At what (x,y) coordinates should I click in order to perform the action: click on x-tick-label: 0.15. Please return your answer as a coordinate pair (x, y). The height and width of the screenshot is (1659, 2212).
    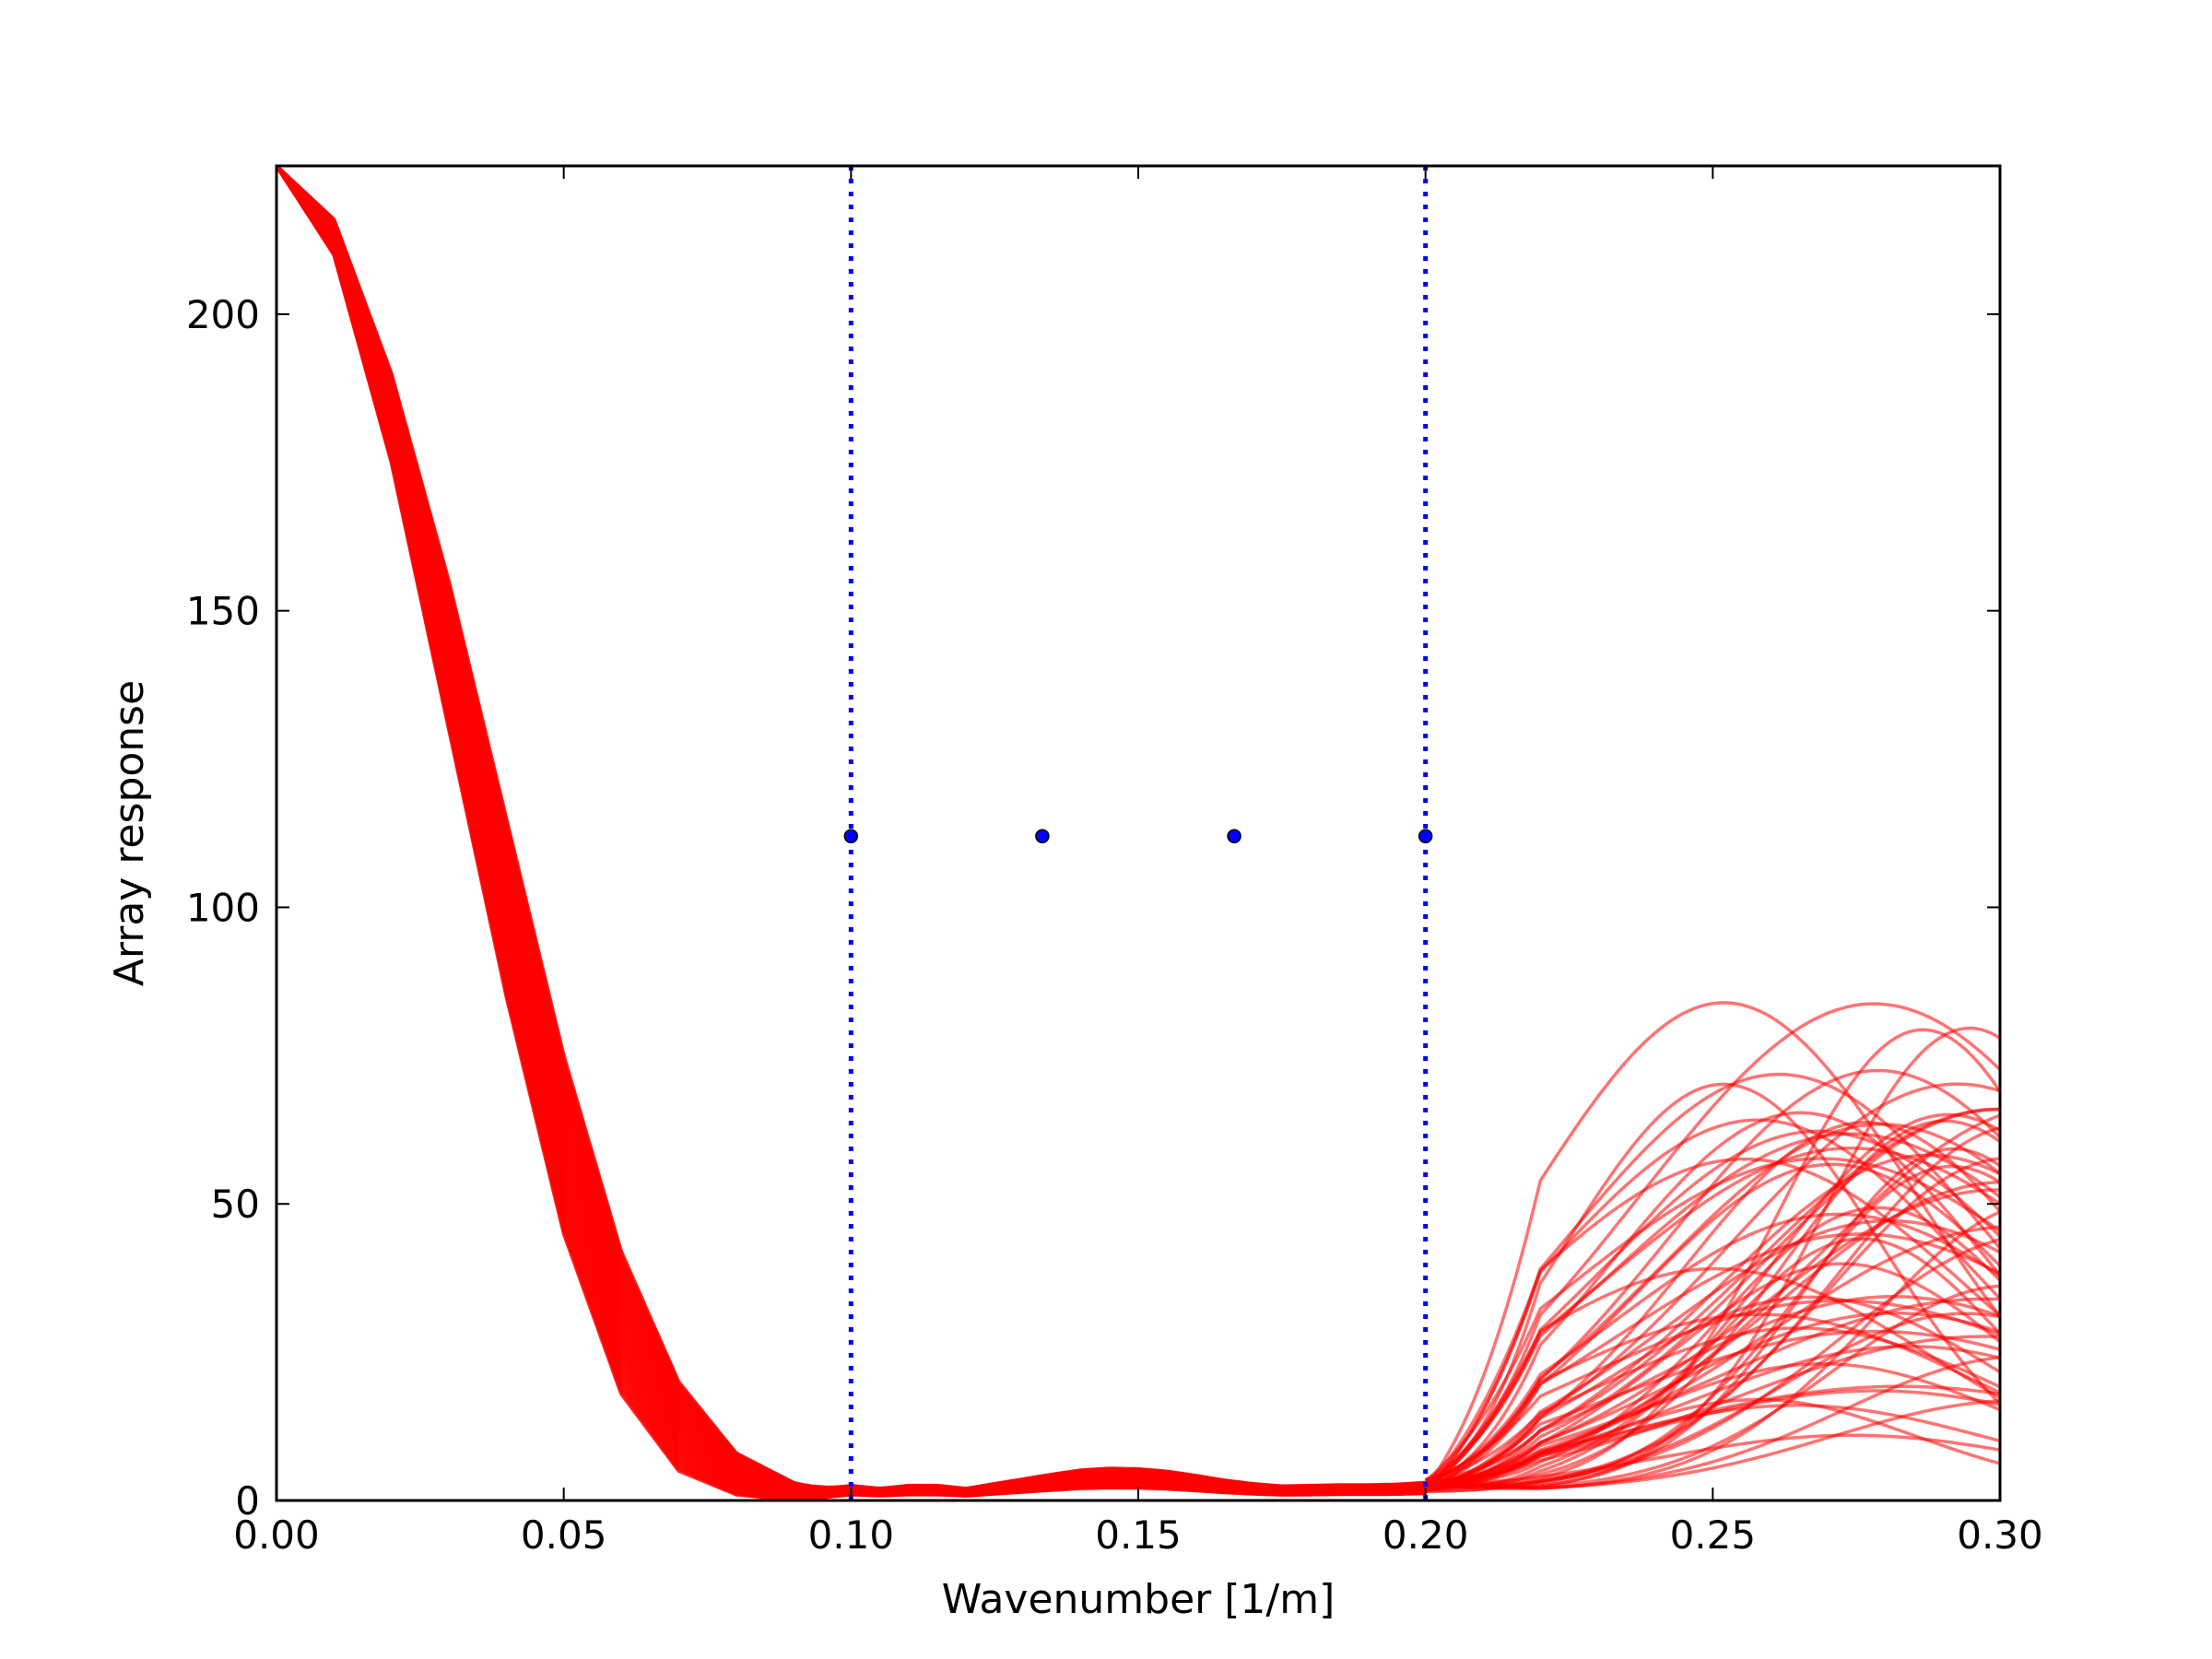
    Looking at the image, I should click on (1138, 1535).